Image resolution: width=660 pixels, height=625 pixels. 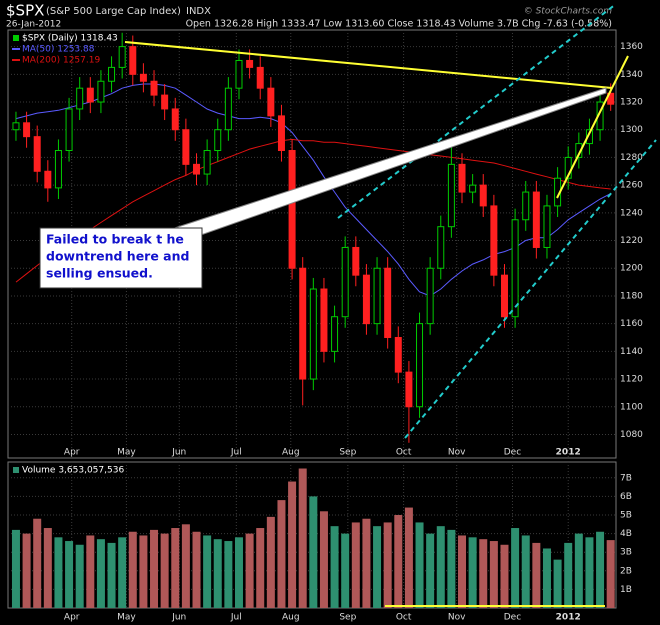 What do you see at coordinates (99, 273) in the screenshot?
I see `annotation-line: selling ensued.` at bounding box center [99, 273].